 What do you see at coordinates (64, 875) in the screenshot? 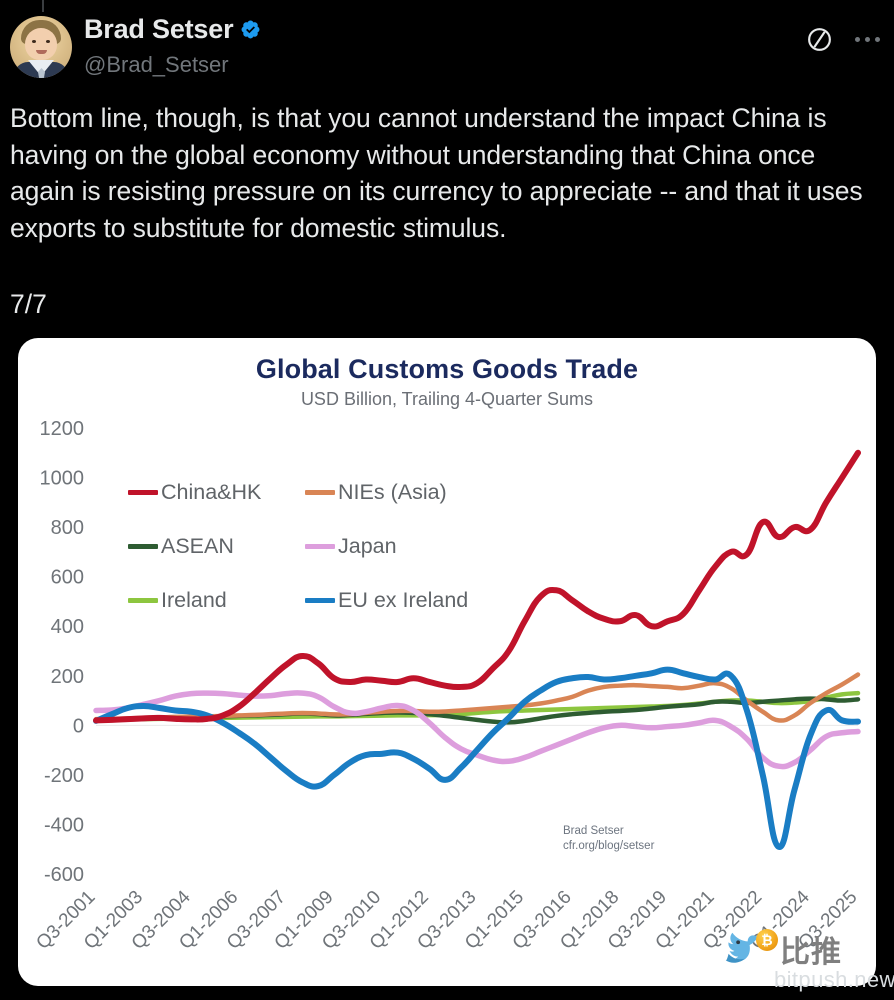
I see `y-axis-tick-label: -600` at bounding box center [64, 875].